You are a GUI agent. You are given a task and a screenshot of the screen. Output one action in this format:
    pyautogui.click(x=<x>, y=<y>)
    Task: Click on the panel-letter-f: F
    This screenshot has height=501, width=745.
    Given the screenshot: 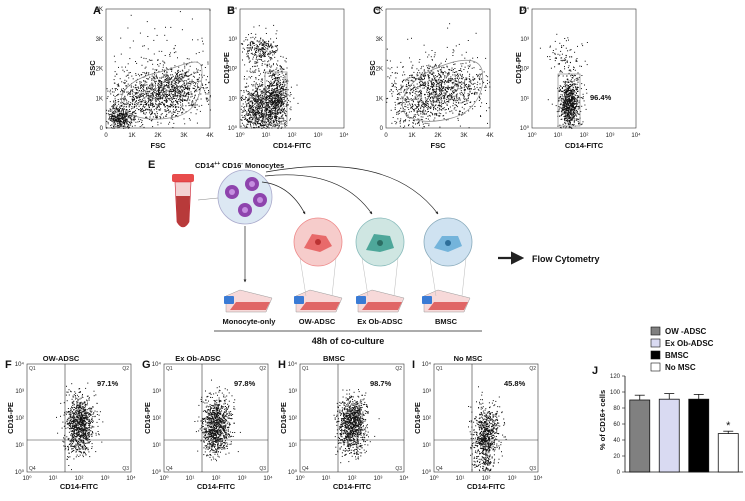 What is the action you would take?
    pyautogui.click(x=8, y=365)
    